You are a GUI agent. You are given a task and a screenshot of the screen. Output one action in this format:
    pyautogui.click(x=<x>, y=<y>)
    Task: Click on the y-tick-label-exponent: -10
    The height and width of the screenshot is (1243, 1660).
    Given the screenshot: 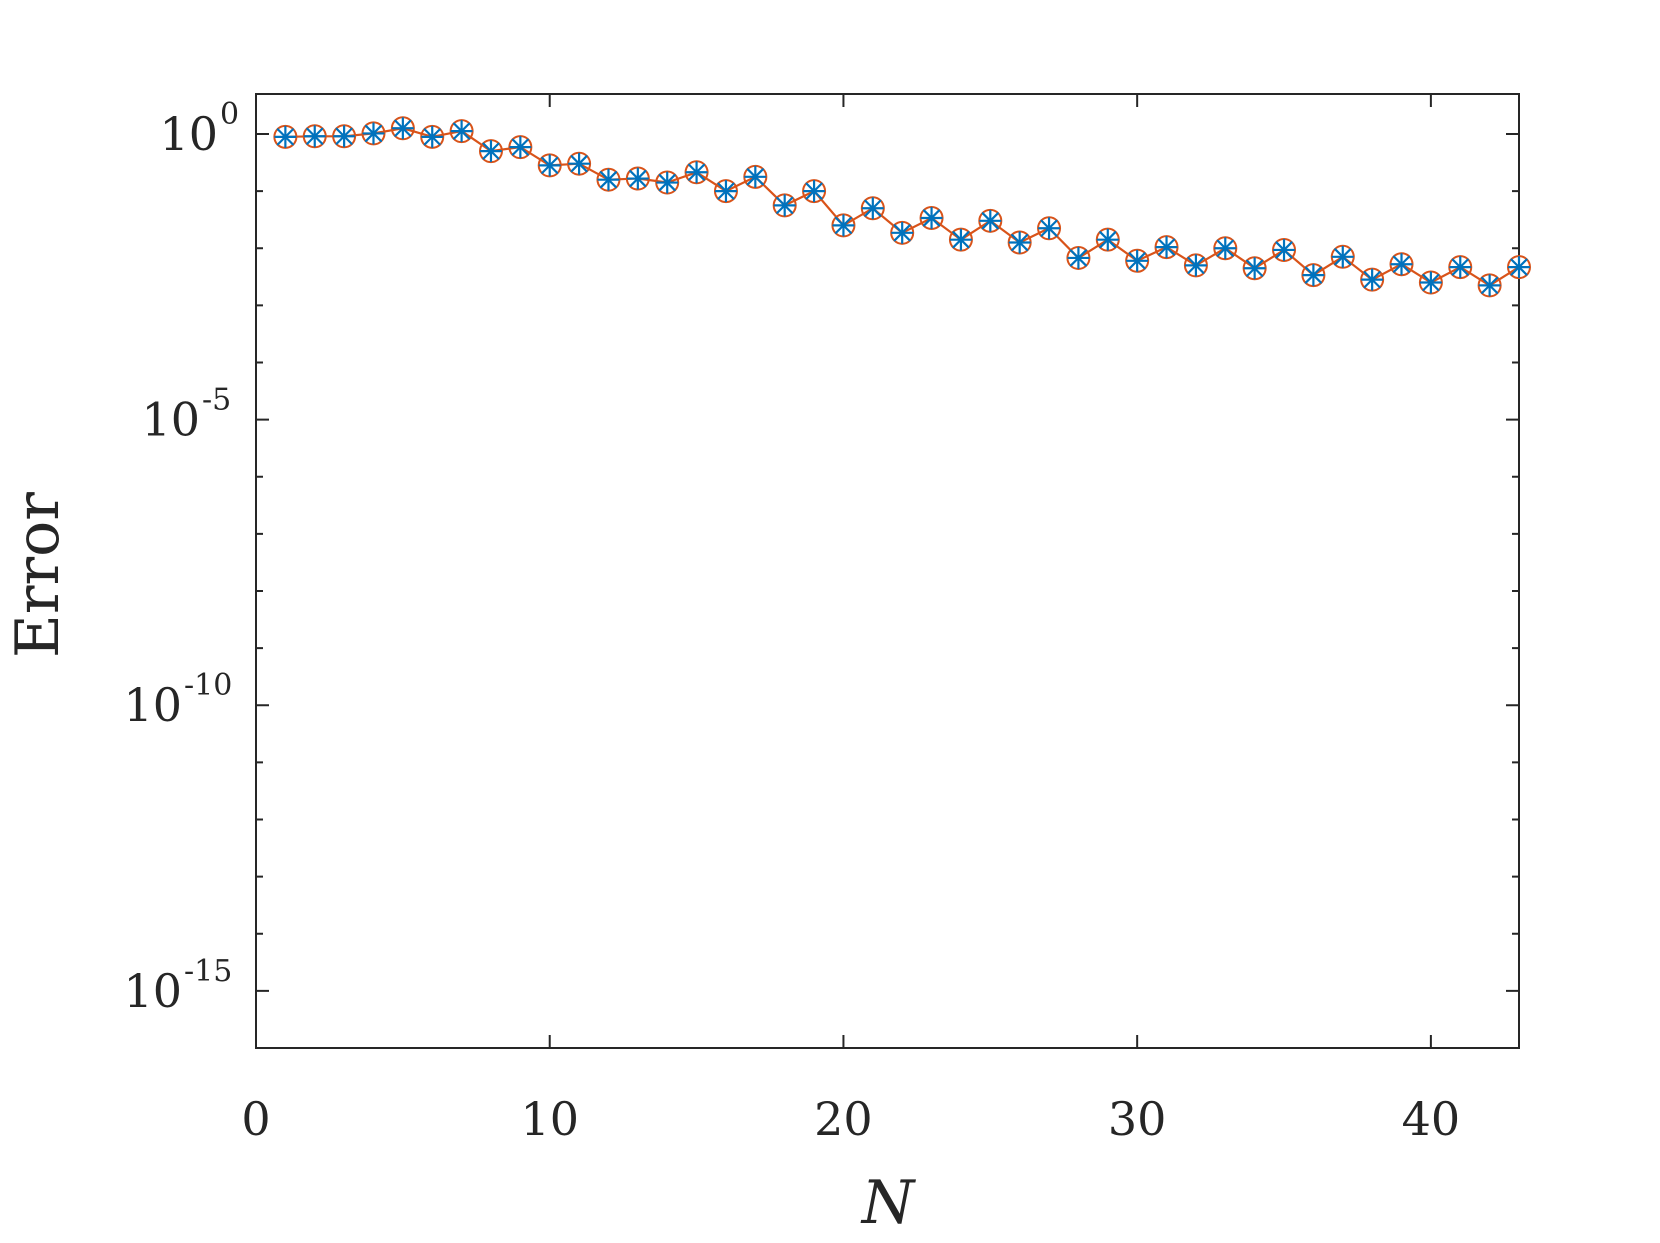 What is the action you would take?
    pyautogui.click(x=208, y=685)
    